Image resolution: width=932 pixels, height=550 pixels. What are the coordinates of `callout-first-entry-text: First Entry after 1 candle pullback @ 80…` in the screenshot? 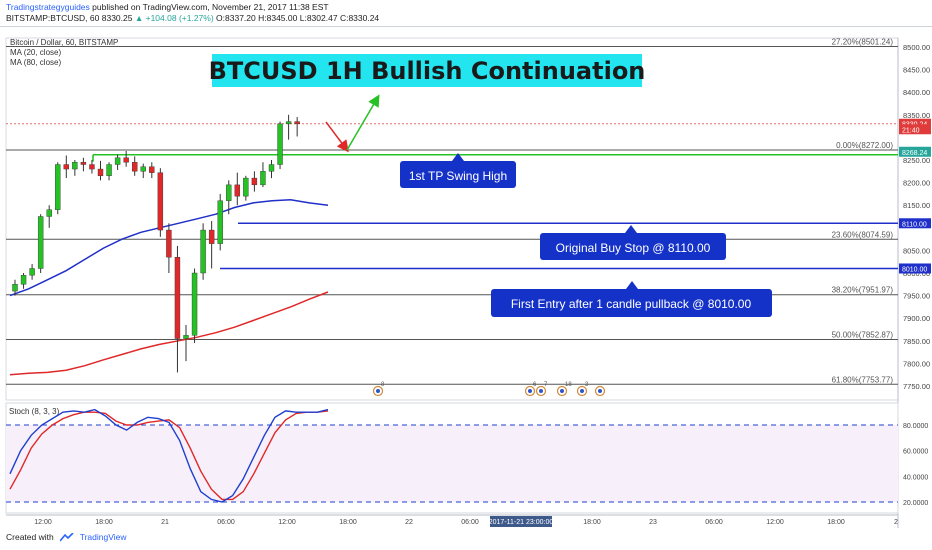 It's located at (631, 304).